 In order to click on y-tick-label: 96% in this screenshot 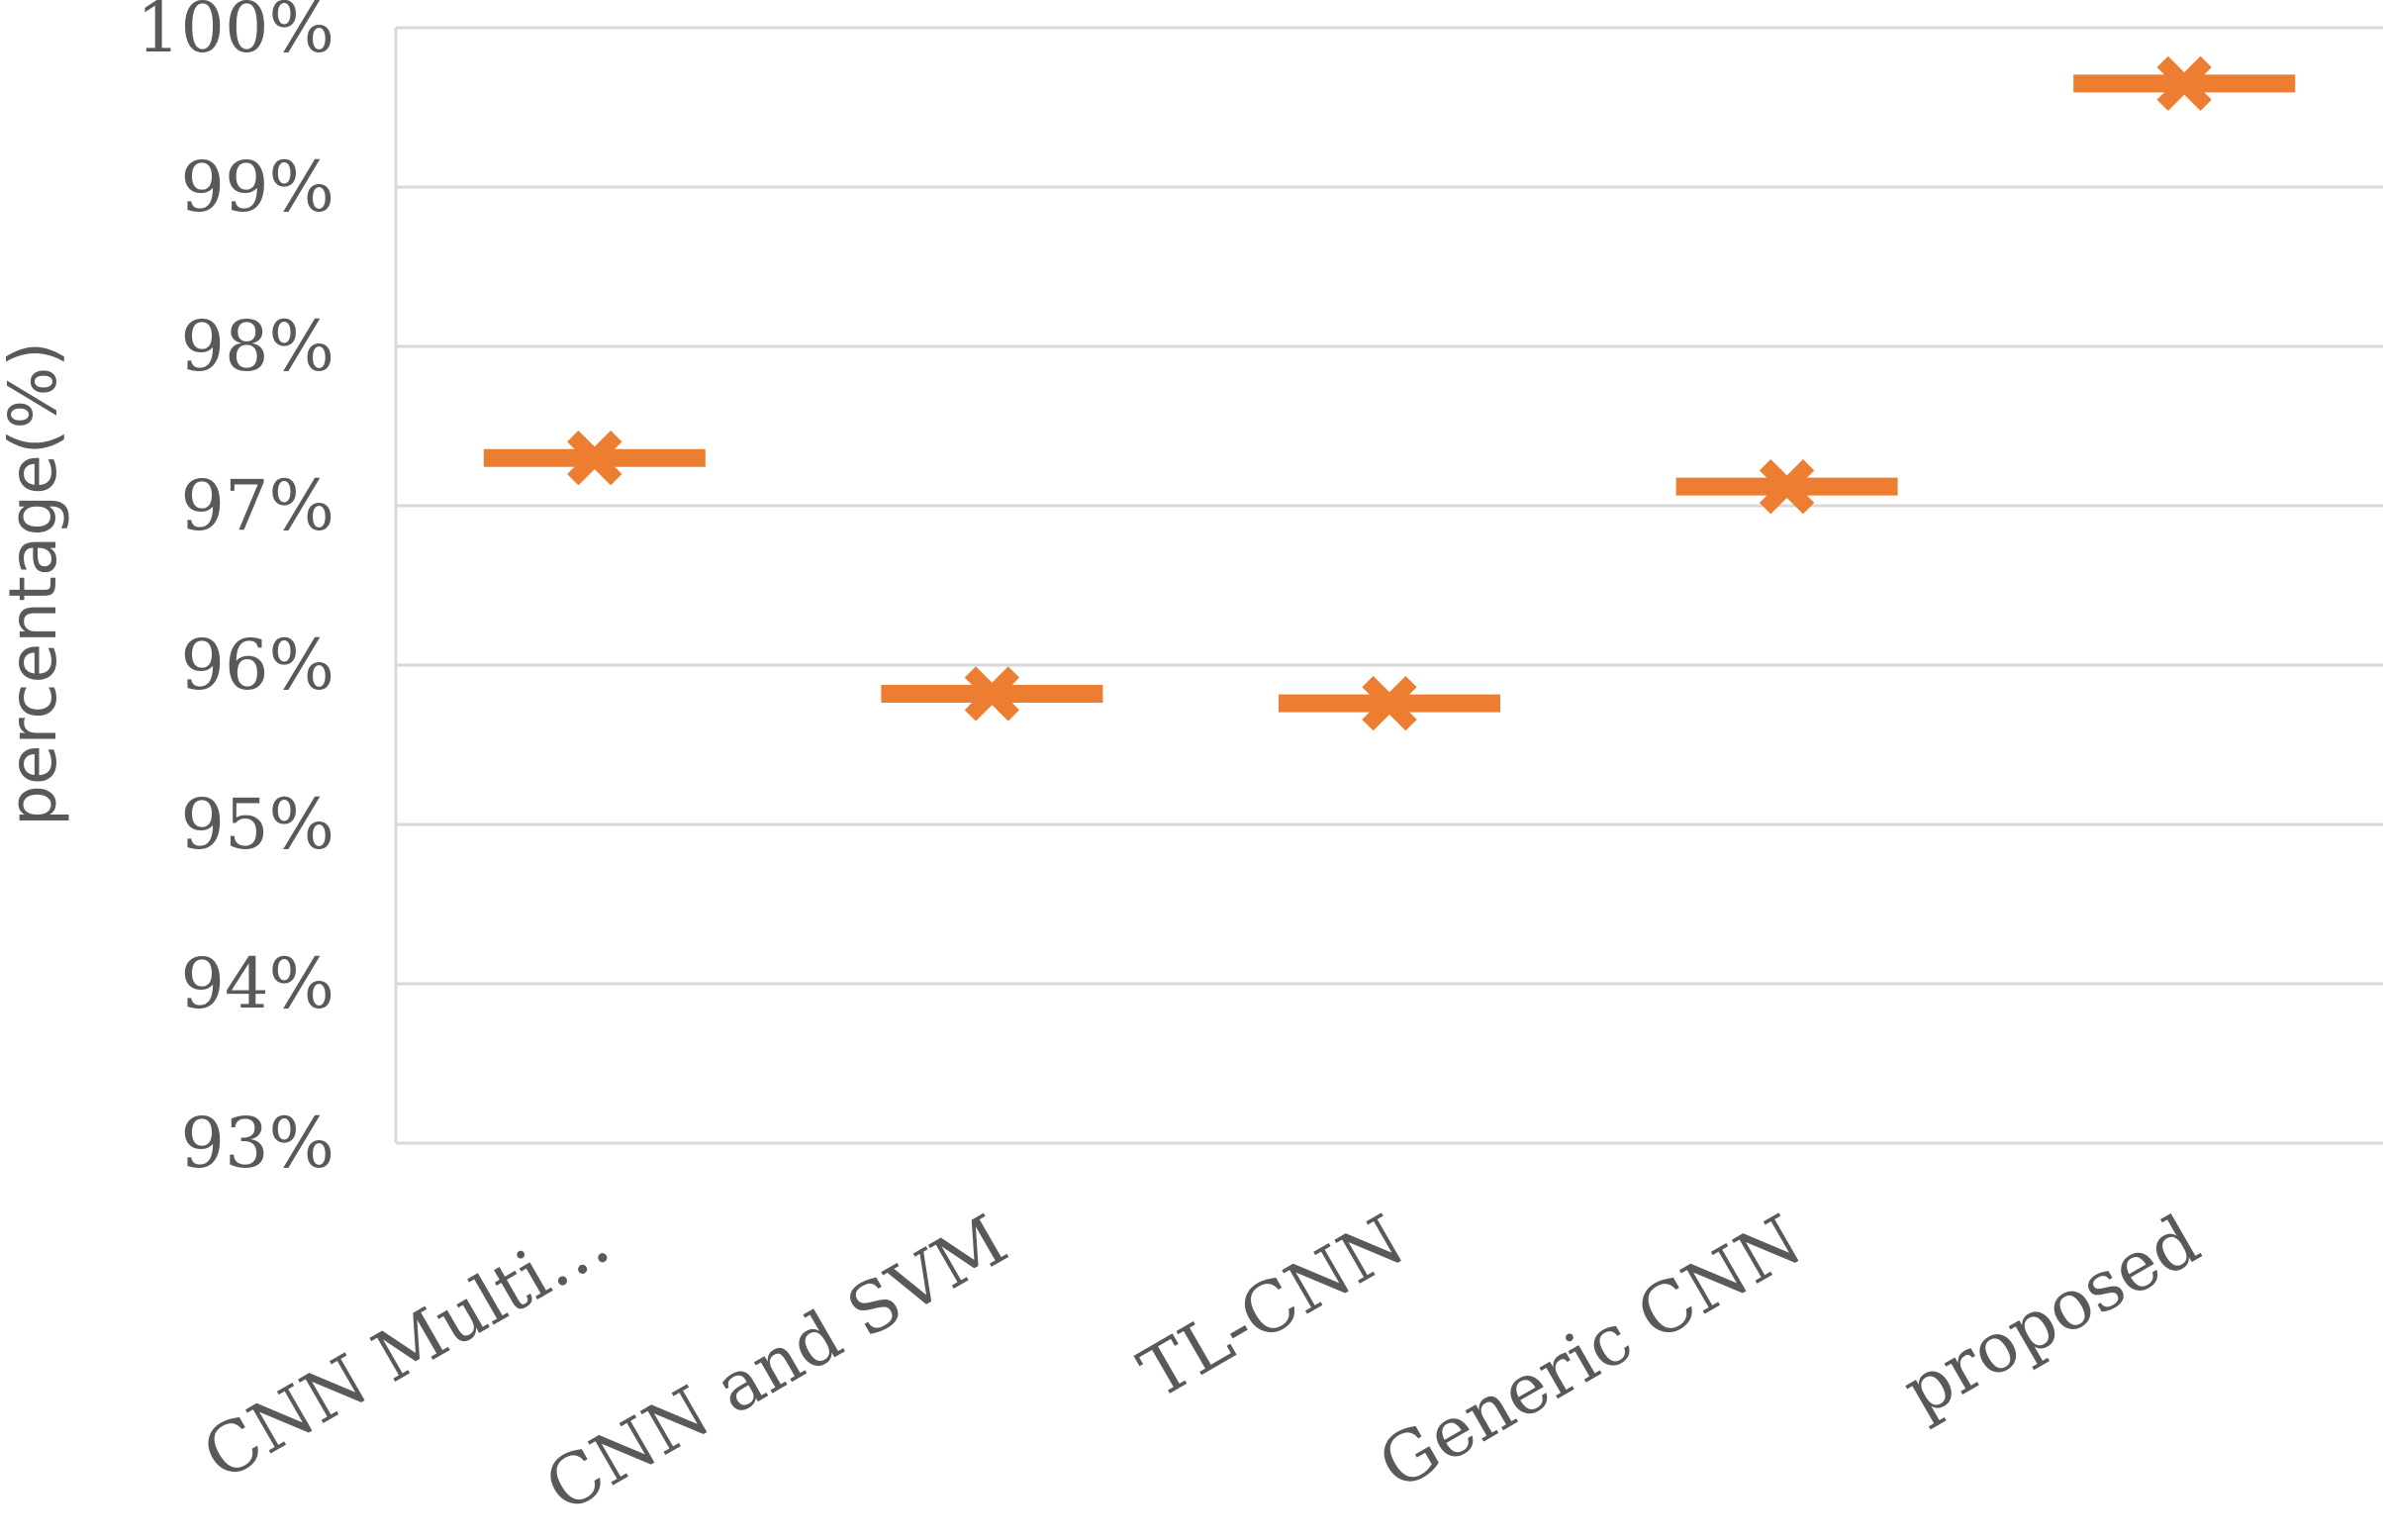, I will do `click(257, 665)`.